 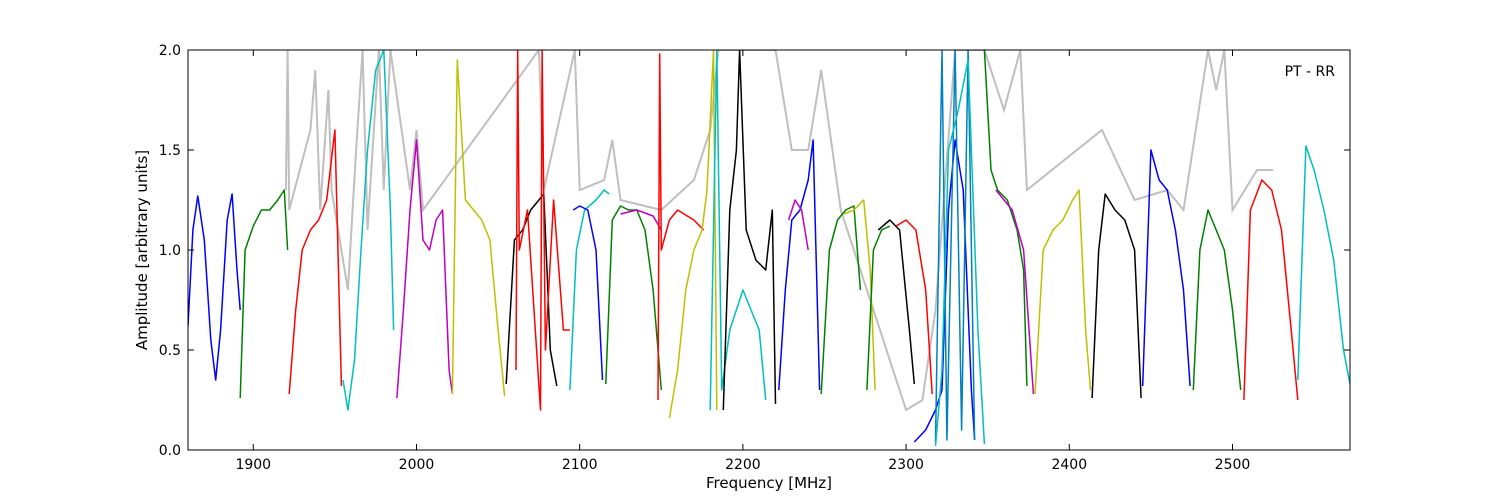 What do you see at coordinates (580, 465) in the screenshot?
I see `x-tick-label: 2100` at bounding box center [580, 465].